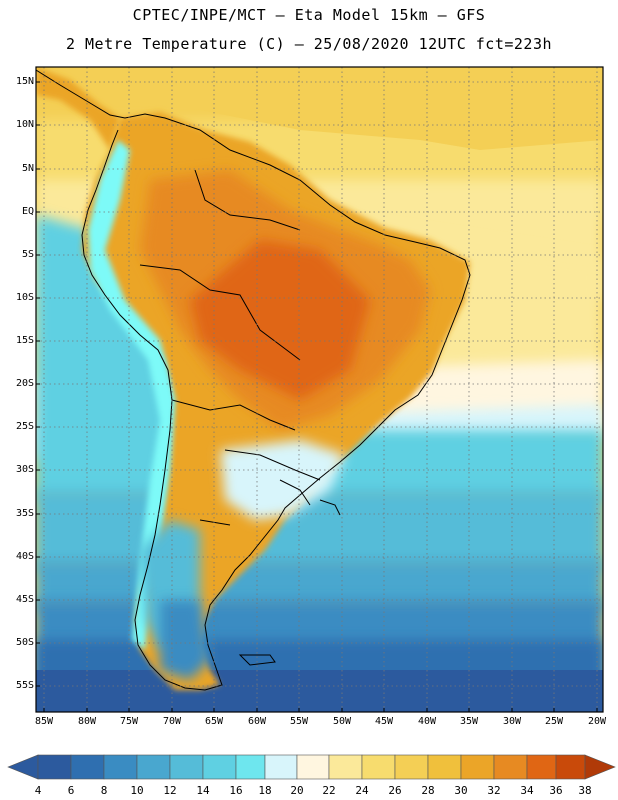 This screenshot has width=618, height=800. Describe the element at coordinates (87, 721) in the screenshot. I see `lon-tick-label: 80W` at that location.